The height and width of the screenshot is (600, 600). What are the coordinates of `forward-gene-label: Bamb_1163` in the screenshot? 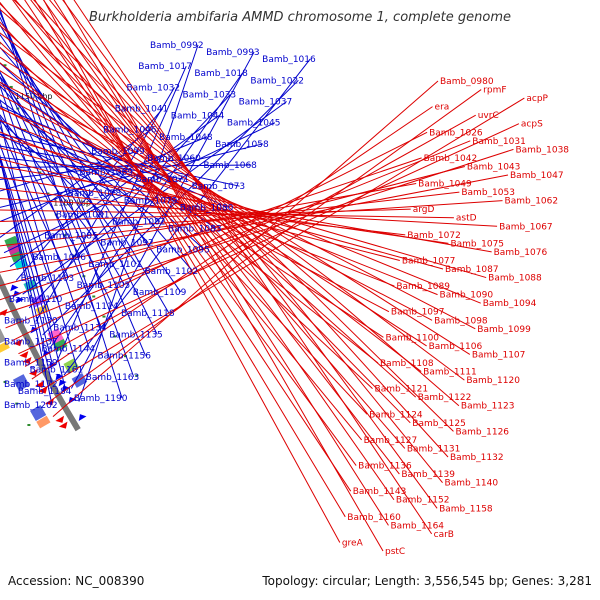 It's located at (113, 378).